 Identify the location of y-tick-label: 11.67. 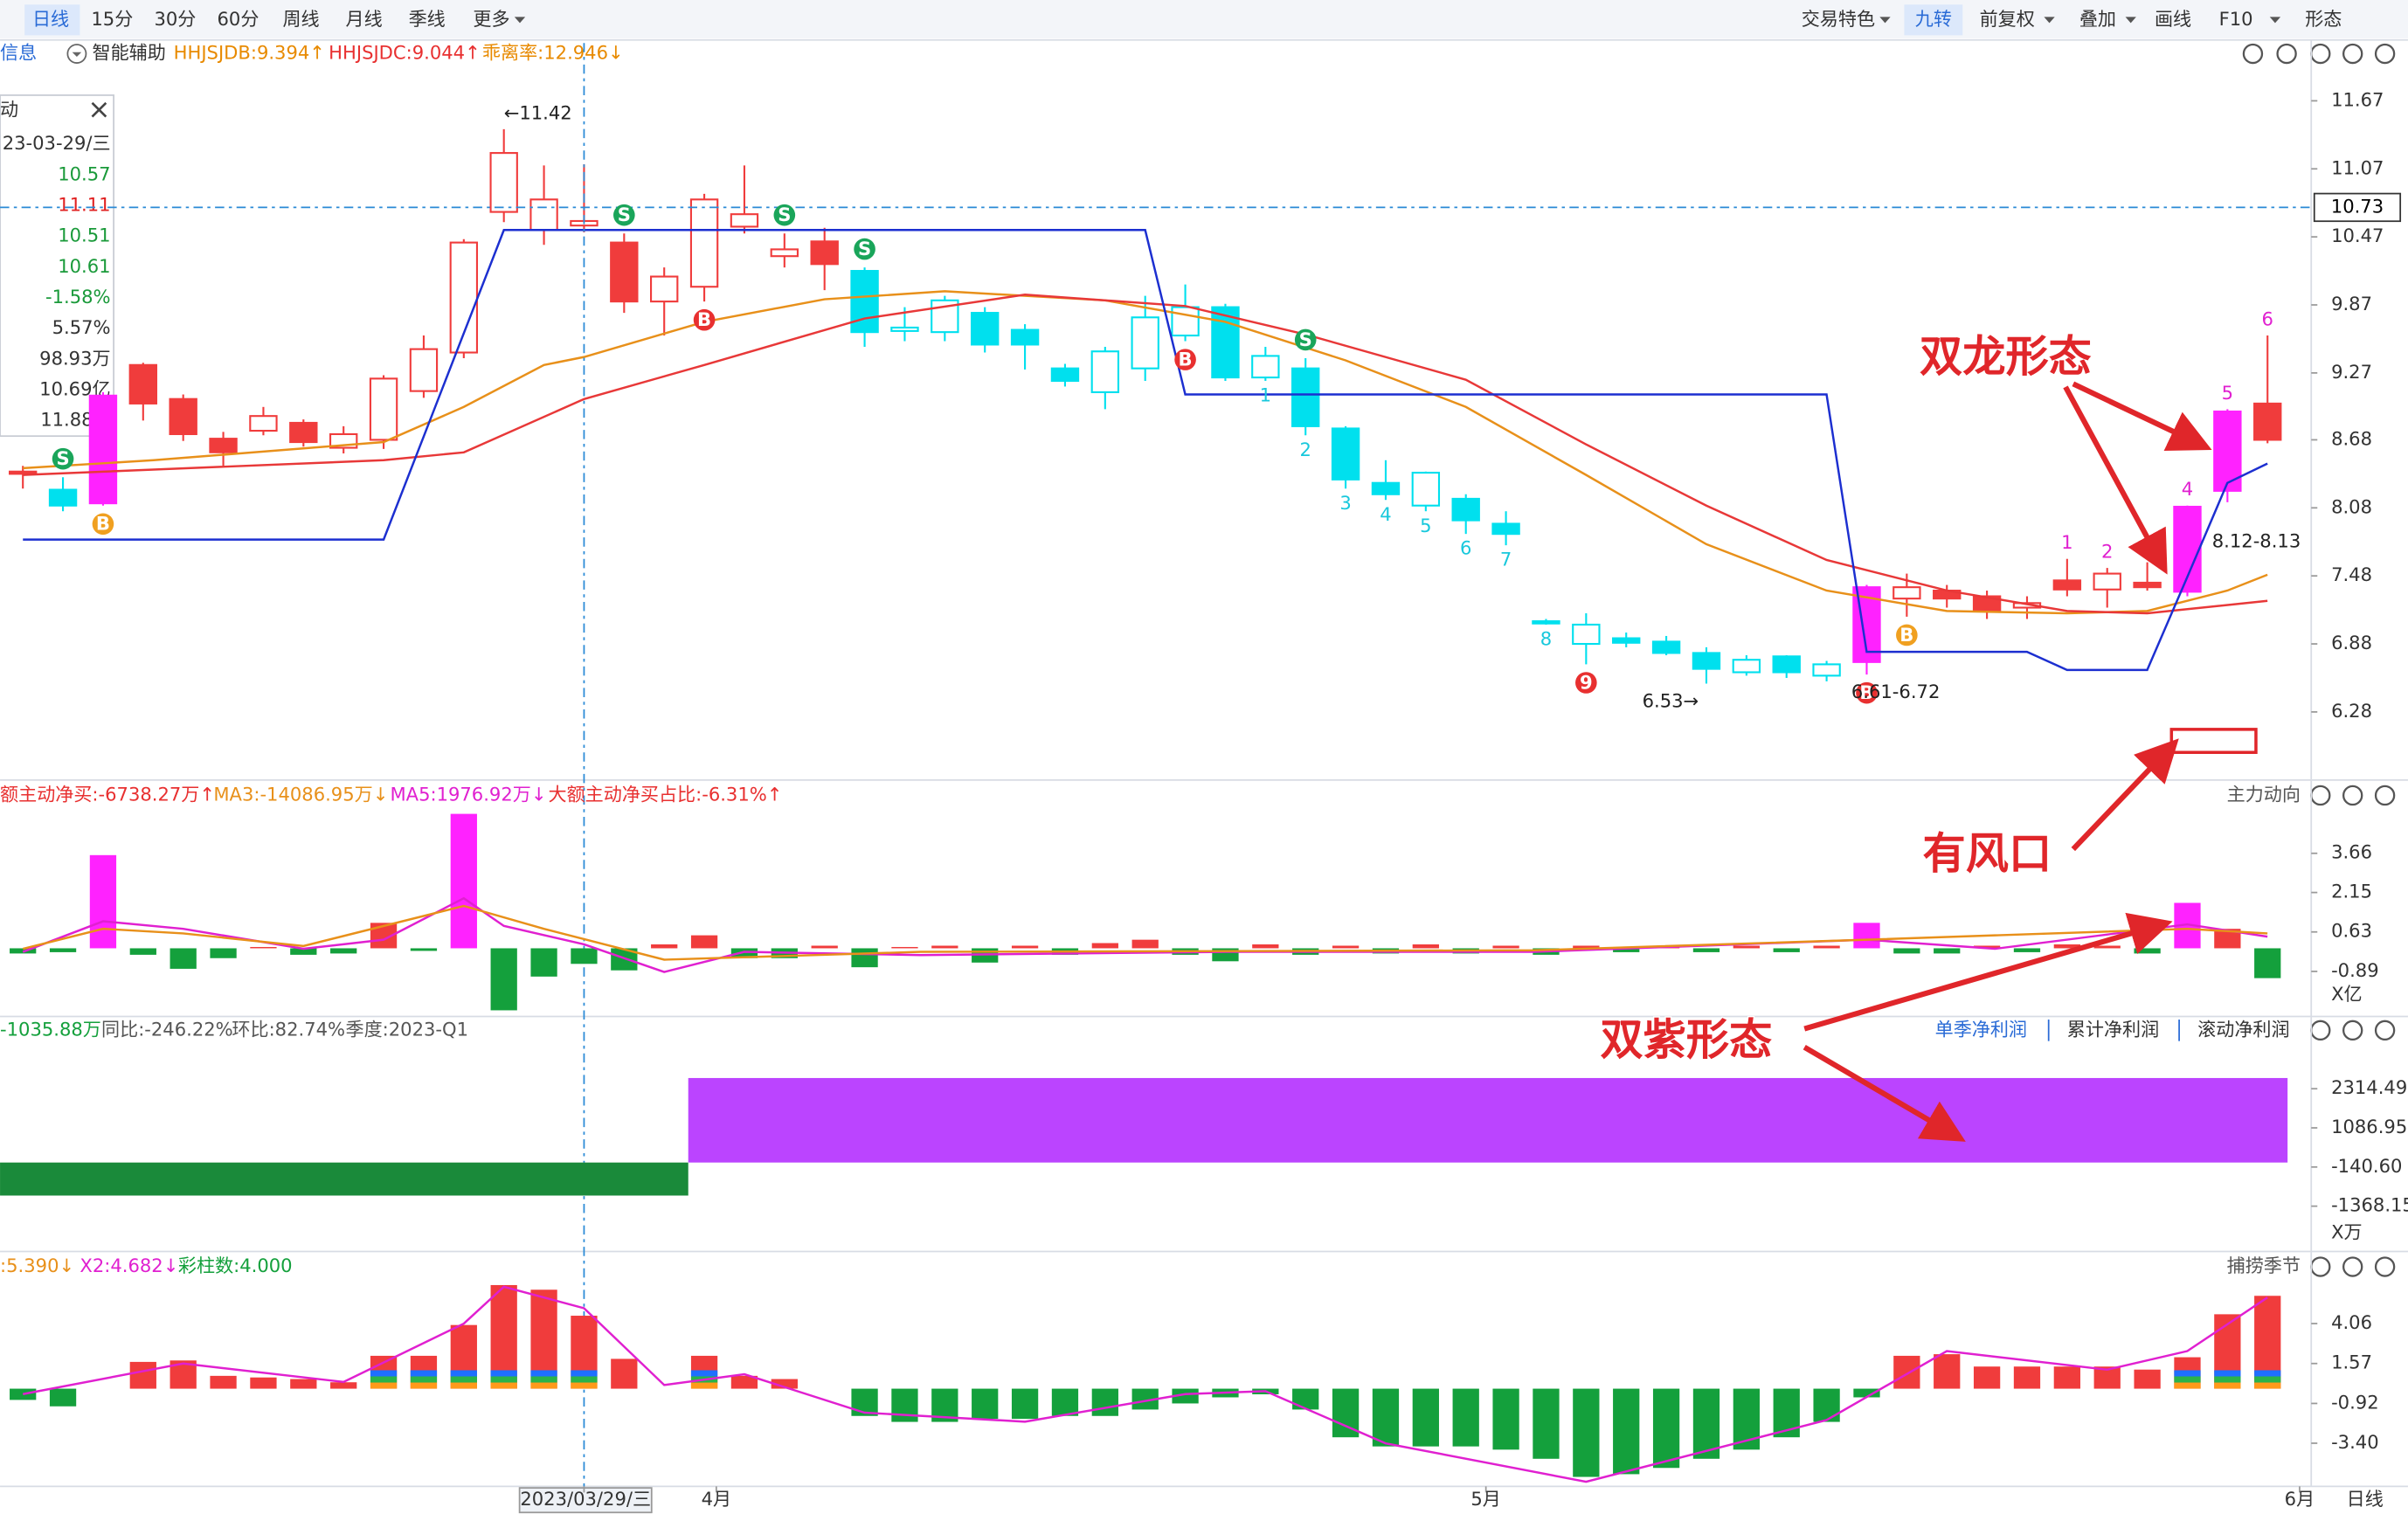
(2357, 99).